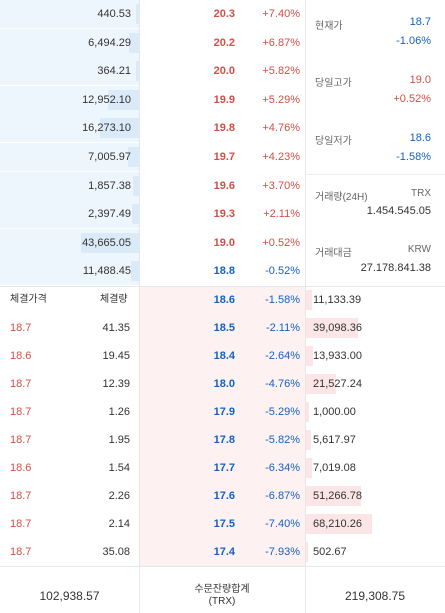 The height and width of the screenshot is (613, 445). I want to click on ask-row: 364.21 20.0 +5.82%, so click(222, 71).